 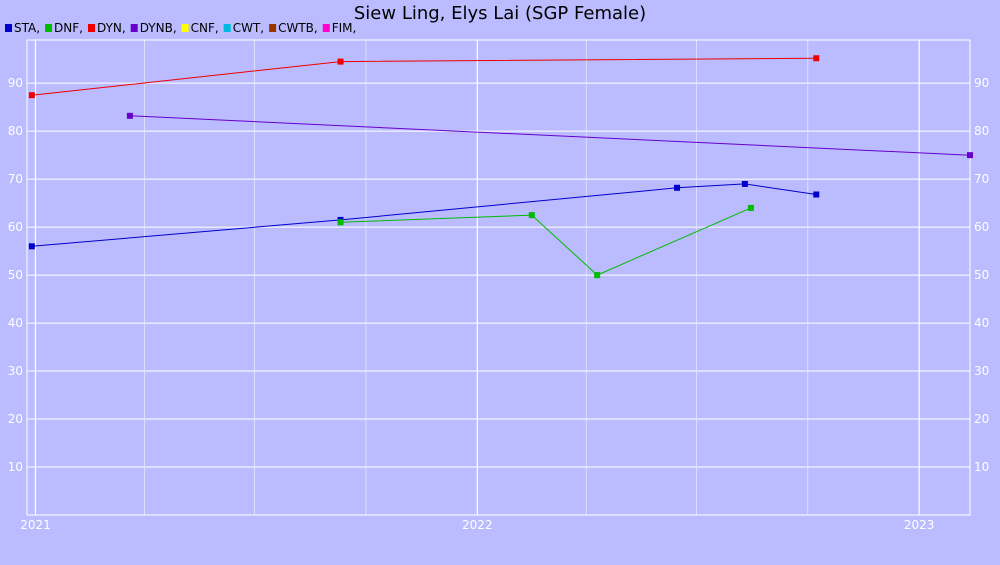 What do you see at coordinates (298, 28) in the screenshot?
I see `legend-label-6: CWTB,` at bounding box center [298, 28].